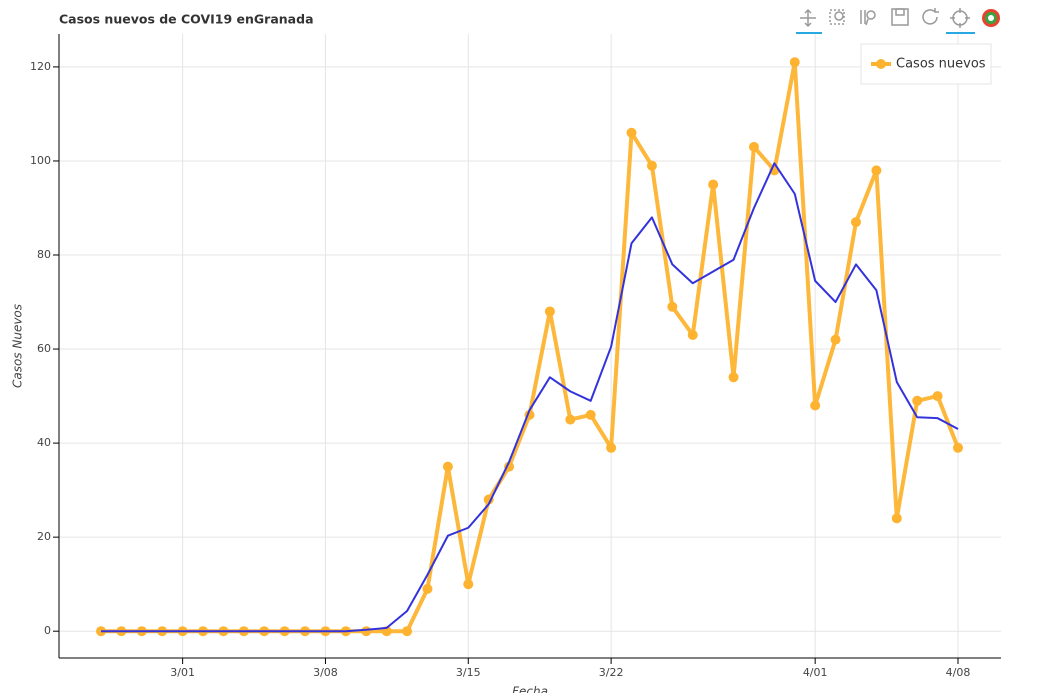 The height and width of the screenshot is (693, 1062). I want to click on wheel-zoom-tool, so click(868, 18).